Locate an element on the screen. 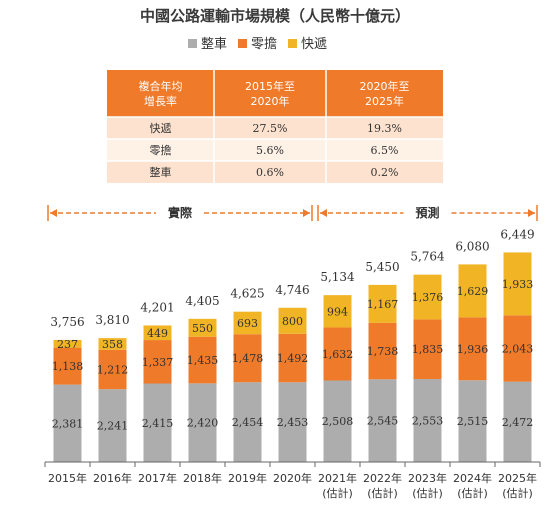 The height and width of the screenshot is (511, 550). table-cell-2020-2025: 6.5% is located at coordinates (385, 150).